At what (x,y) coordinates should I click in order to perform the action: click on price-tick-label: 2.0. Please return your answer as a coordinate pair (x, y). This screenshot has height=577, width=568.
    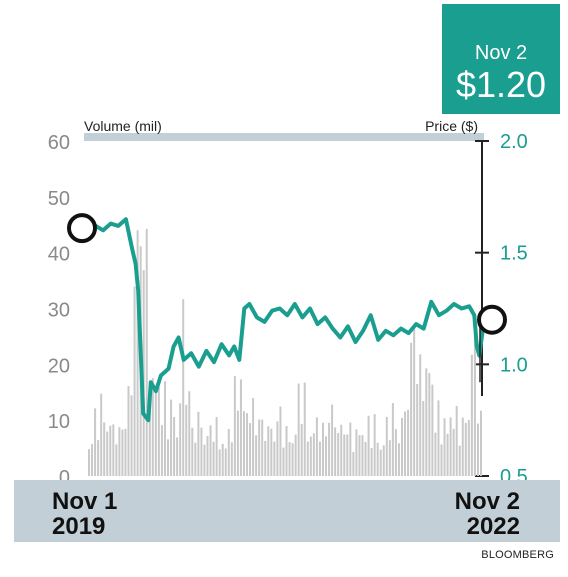
    Looking at the image, I should click on (514, 142).